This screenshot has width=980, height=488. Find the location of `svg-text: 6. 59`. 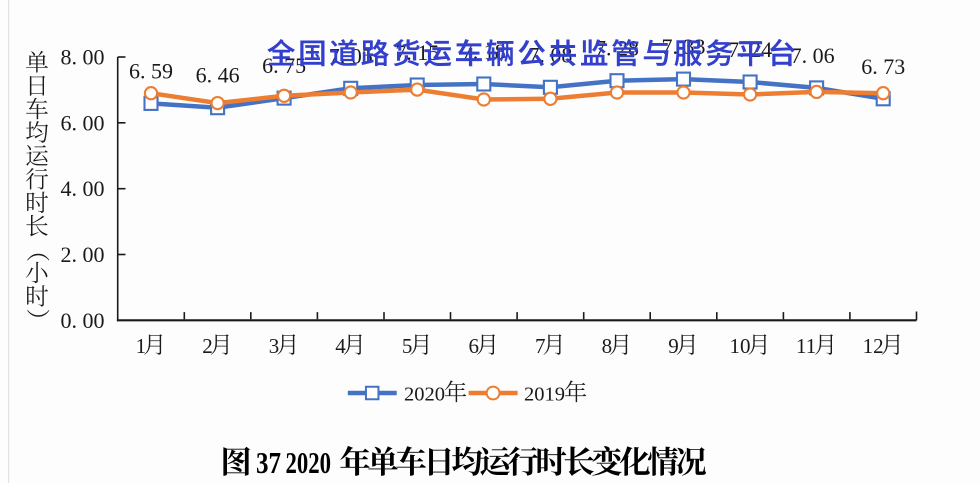

svg-text: 6. 59 is located at coordinates (151, 70).